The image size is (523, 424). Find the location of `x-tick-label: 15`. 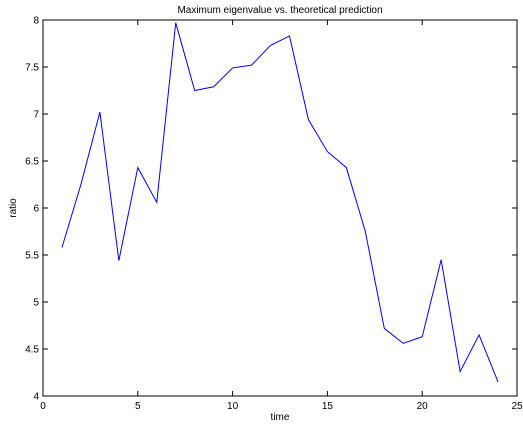

x-tick-label: 15 is located at coordinates (328, 406).